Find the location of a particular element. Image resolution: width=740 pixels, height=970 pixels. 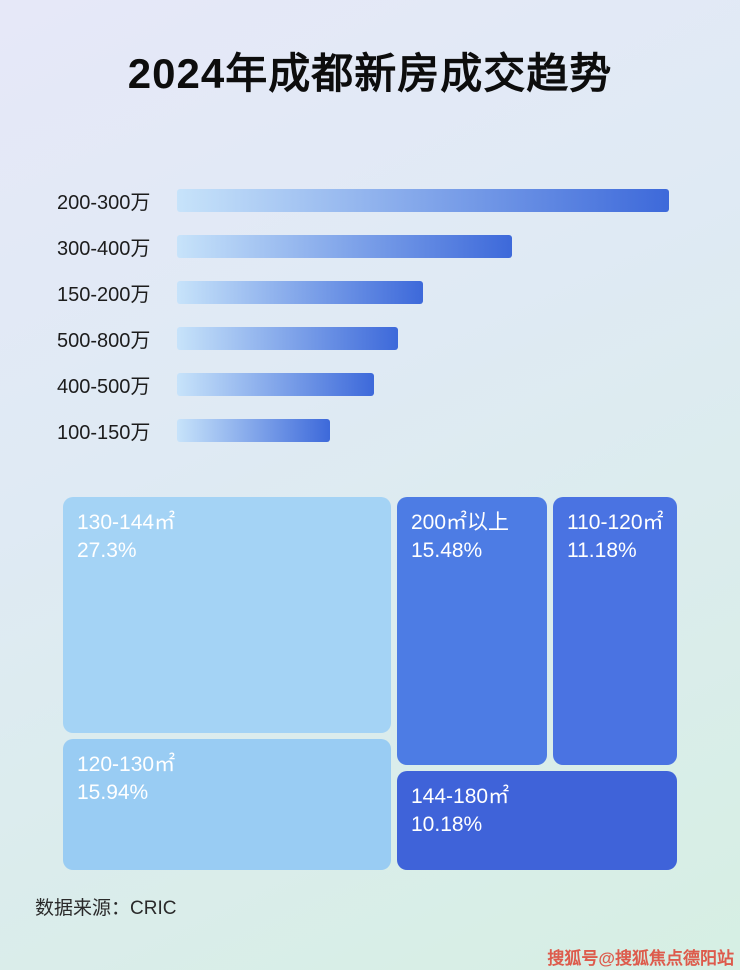

bar-row: 500-800万 is located at coordinates (370, 338).